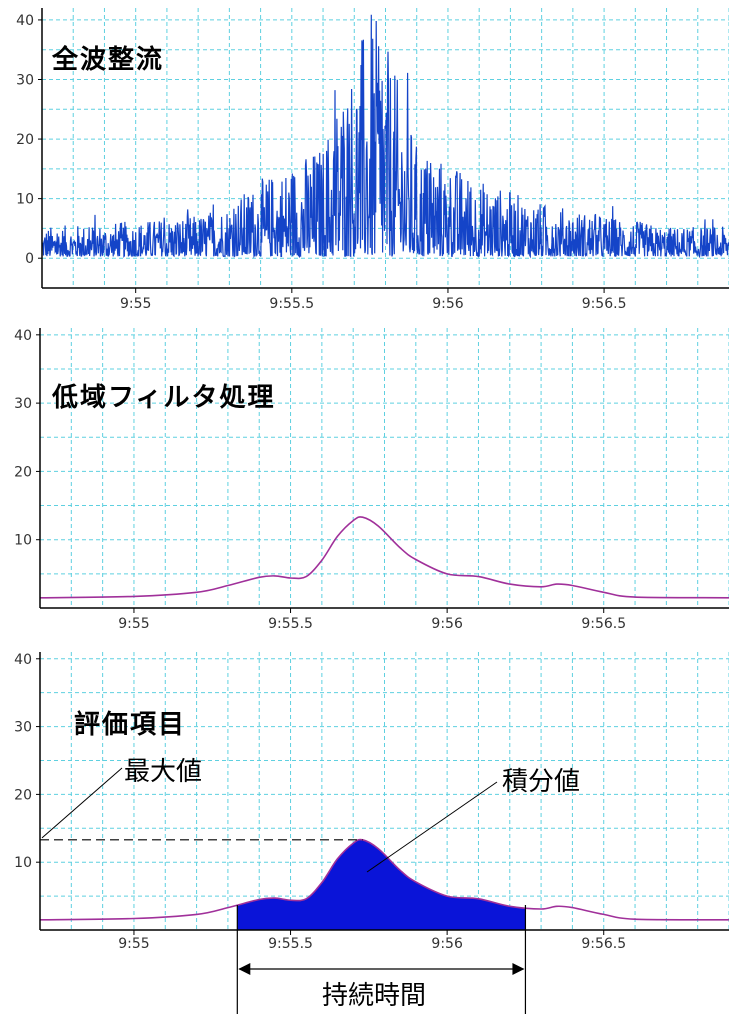  Describe the element at coordinates (163, 772) in the screenshot. I see `annotation-max-value: 最大値` at that location.